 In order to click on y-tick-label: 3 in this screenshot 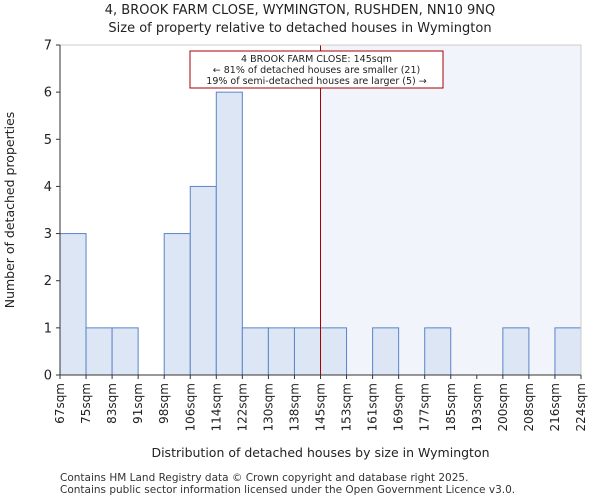, I will do `click(48, 234)`.